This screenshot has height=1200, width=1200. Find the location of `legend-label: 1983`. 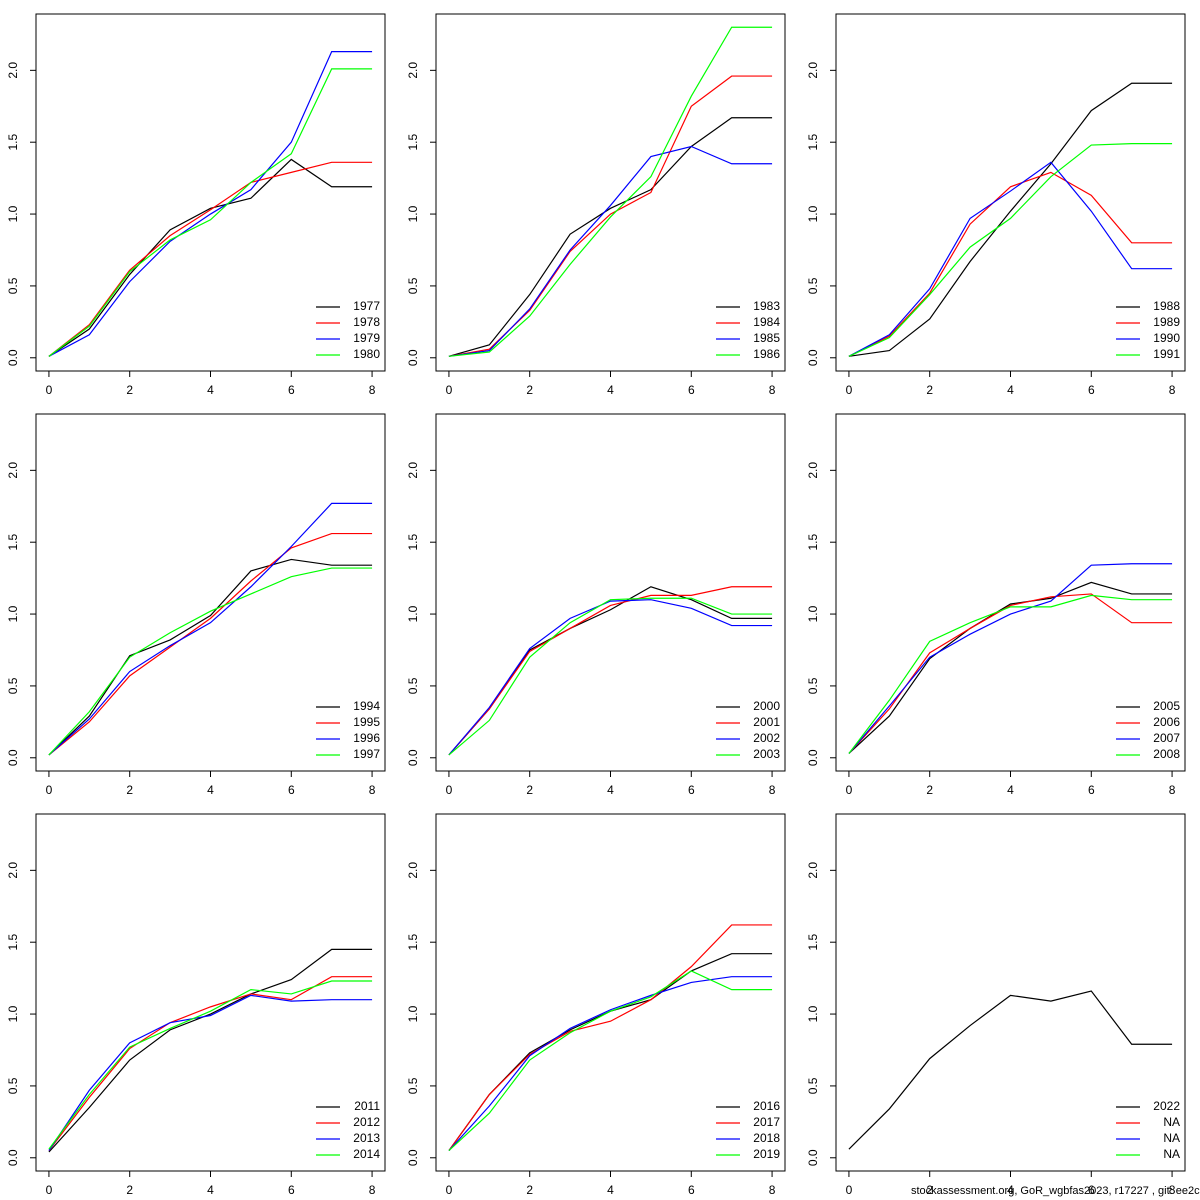

legend-label: 1983 is located at coordinates (766, 306).